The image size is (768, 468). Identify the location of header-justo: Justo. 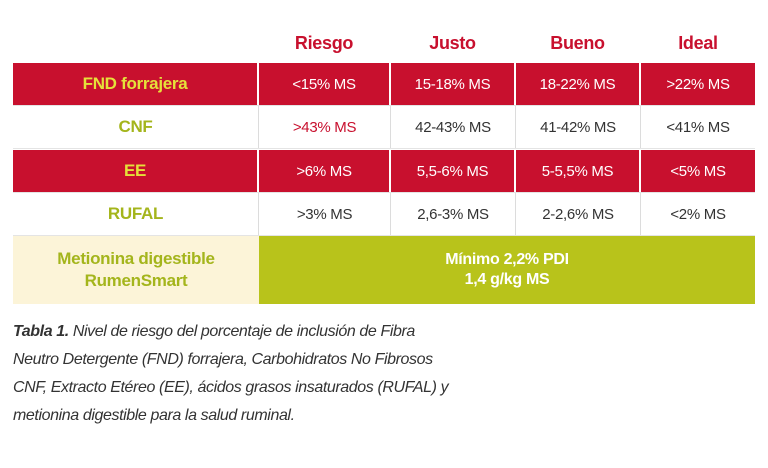
(453, 41).